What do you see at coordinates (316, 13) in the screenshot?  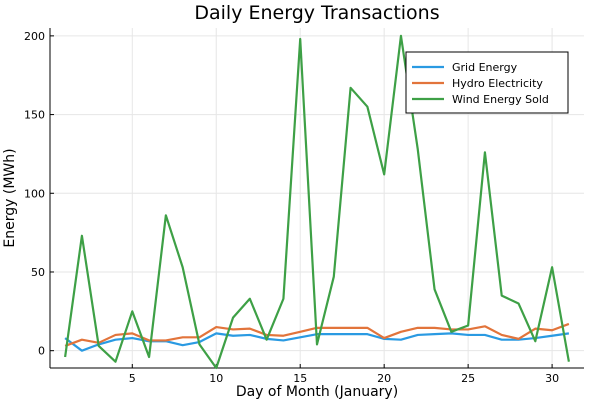 I see `chart-title: Daily Energy Transactions` at bounding box center [316, 13].